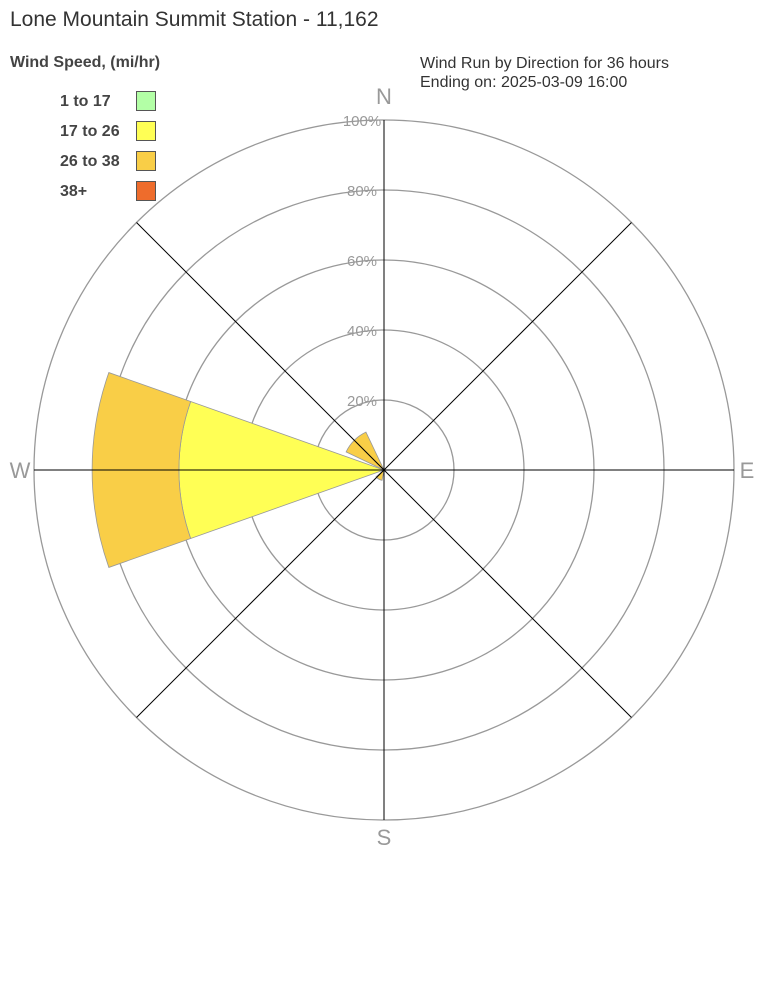  Describe the element at coordinates (747, 470) in the screenshot. I see `direction-label-e: E` at that location.